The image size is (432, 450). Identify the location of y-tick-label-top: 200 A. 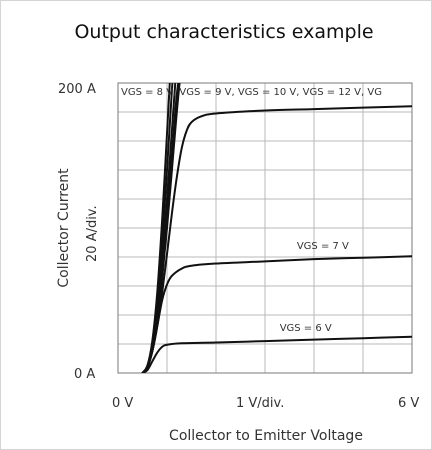
(77, 89).